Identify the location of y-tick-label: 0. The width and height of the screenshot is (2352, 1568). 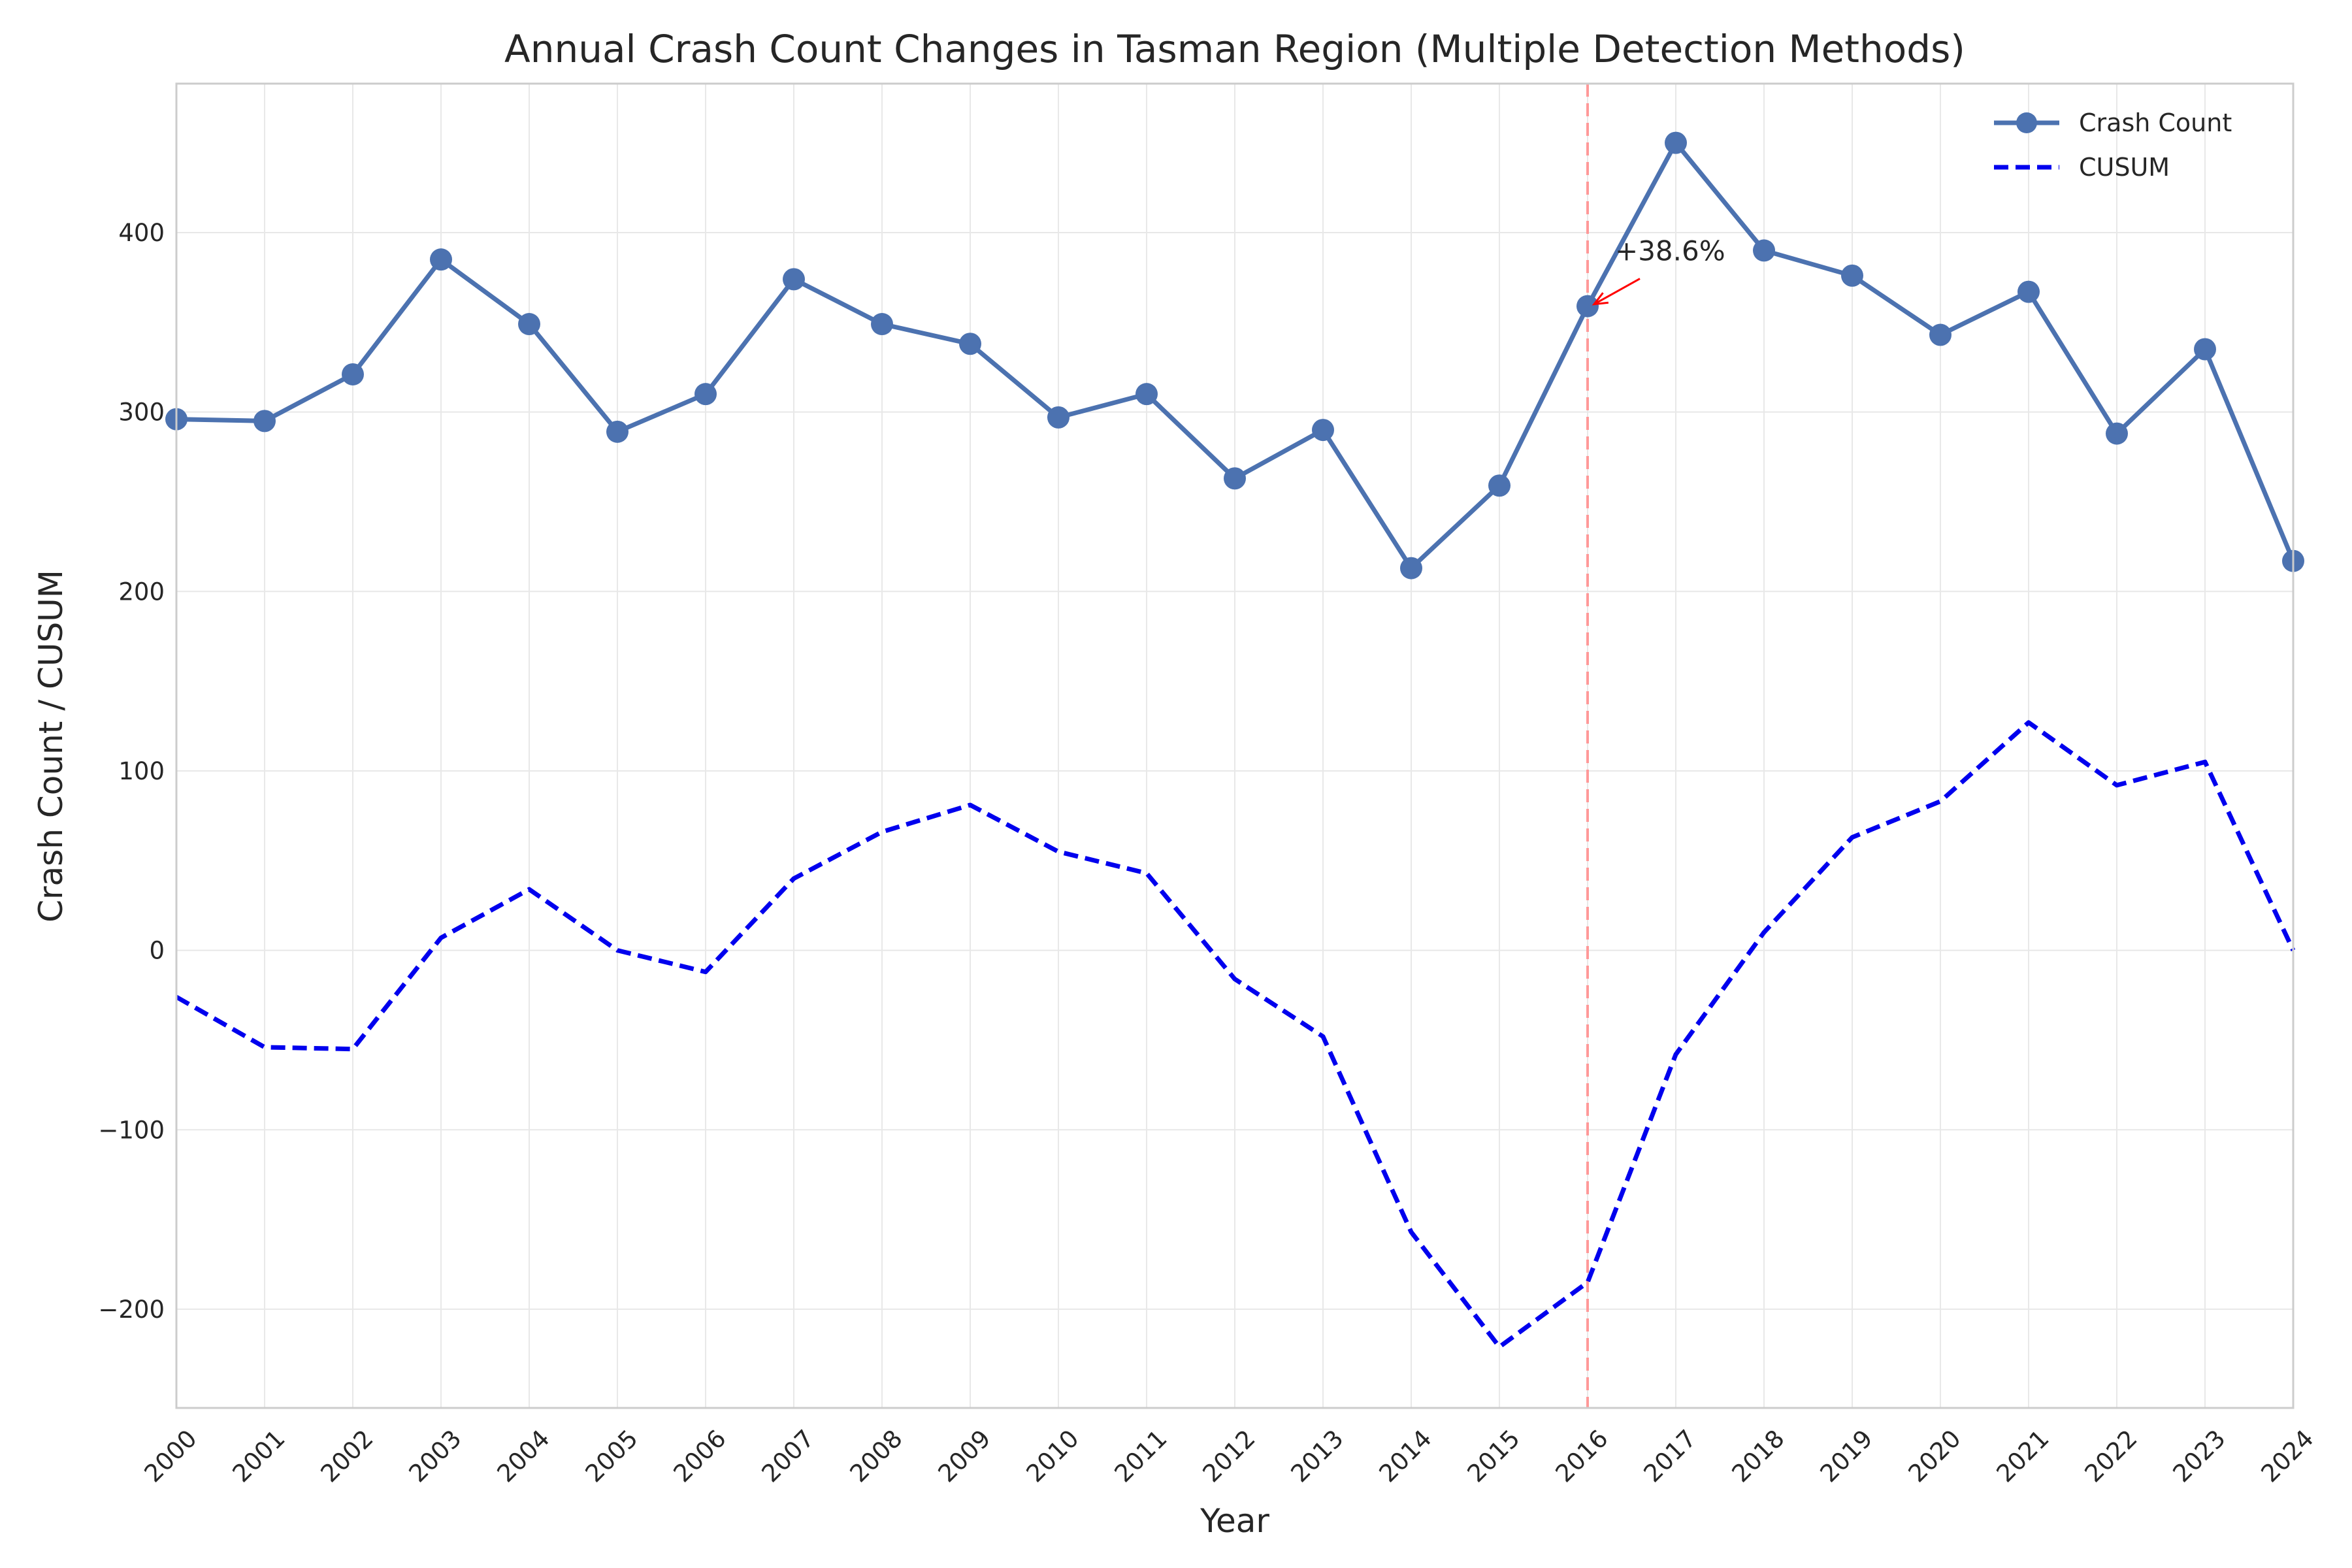
(157, 951).